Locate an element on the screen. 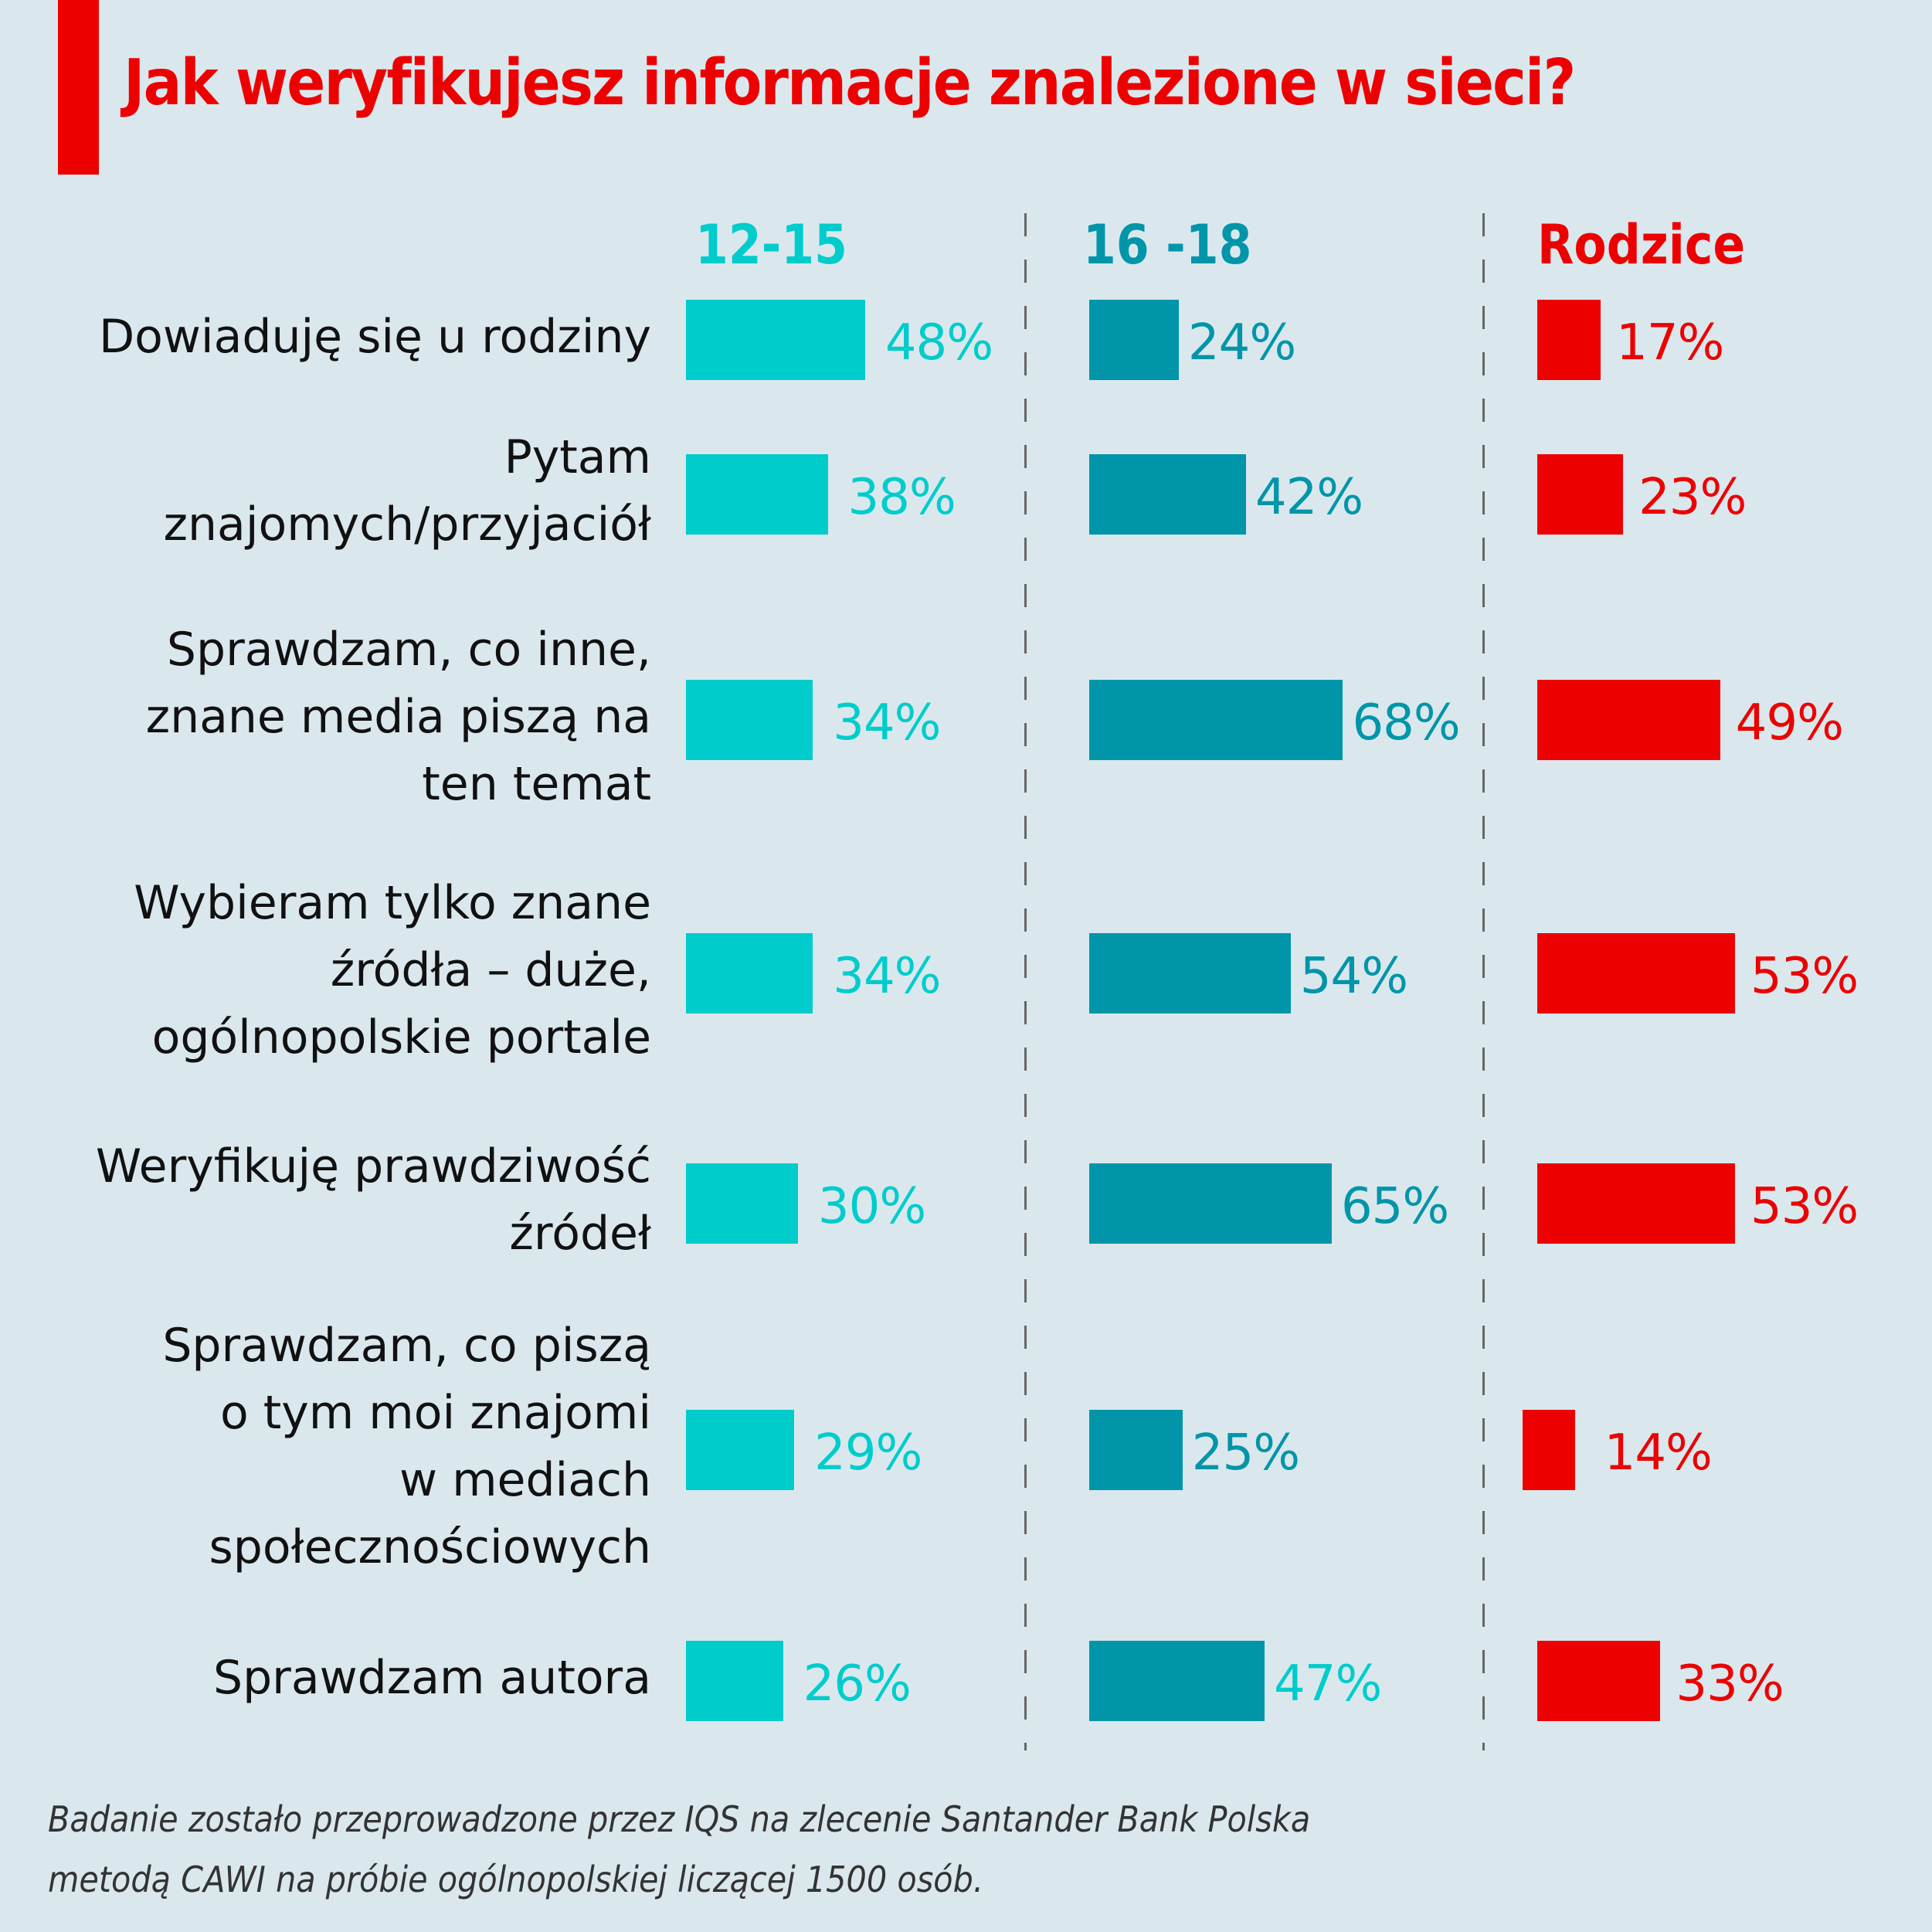  category-label: Pytam znajomych/przyjaciół is located at coordinates (407, 492).